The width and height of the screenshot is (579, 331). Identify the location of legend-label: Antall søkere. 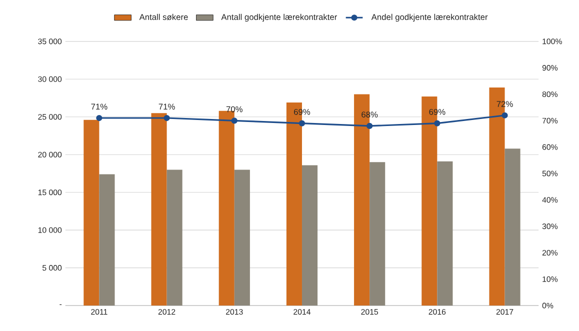
(163, 17).